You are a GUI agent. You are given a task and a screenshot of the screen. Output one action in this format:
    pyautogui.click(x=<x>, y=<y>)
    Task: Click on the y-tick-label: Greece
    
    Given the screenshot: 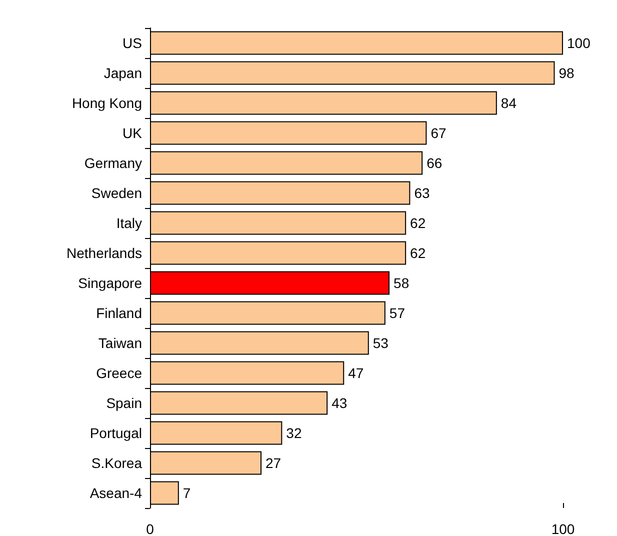 What is the action you would take?
    pyautogui.click(x=119, y=373)
    